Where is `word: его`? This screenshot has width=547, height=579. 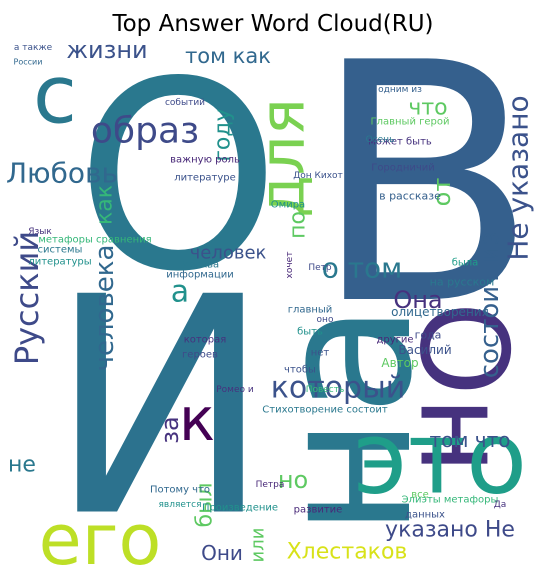
word: его is located at coordinates (100, 539).